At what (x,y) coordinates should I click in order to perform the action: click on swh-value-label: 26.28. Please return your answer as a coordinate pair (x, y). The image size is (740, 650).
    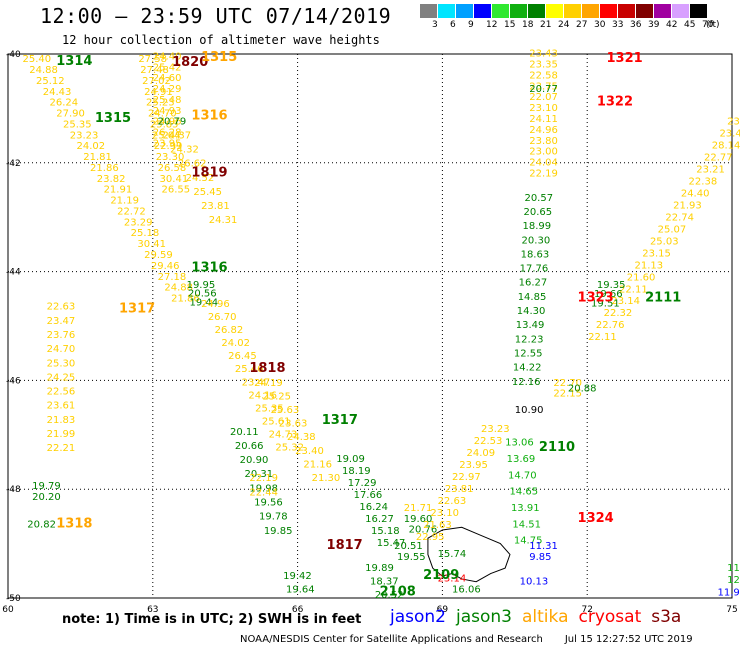
    Looking at the image, I should click on (167, 133).